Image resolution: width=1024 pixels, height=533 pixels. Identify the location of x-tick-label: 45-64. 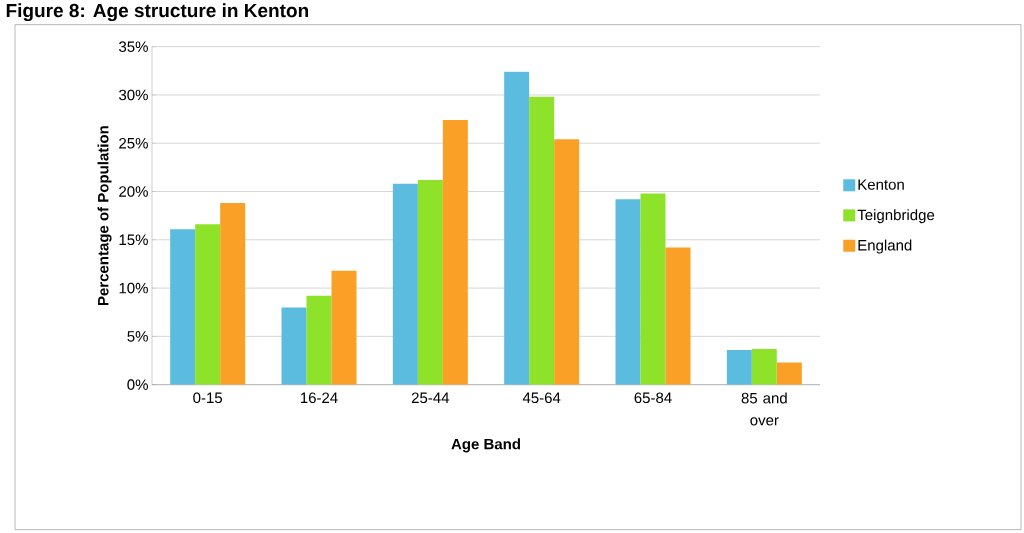
(541, 398).